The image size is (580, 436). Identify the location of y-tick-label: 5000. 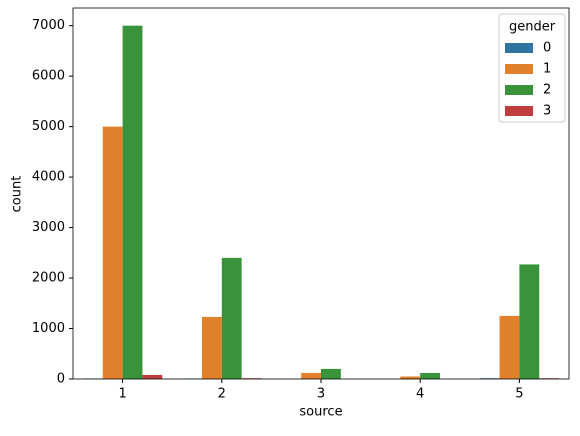
(48, 126).